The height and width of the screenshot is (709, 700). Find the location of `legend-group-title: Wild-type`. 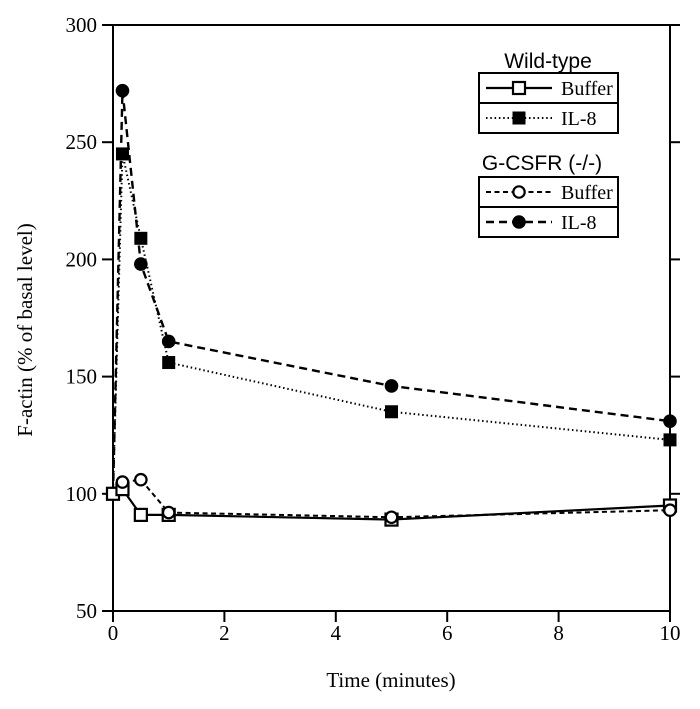

legend-group-title: Wild-type is located at coordinates (548, 61).